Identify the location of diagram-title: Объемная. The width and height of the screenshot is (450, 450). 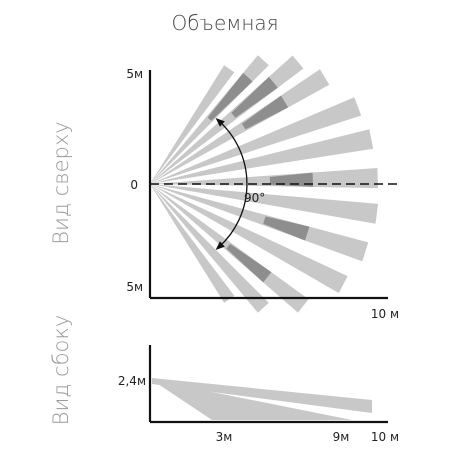
(224, 23).